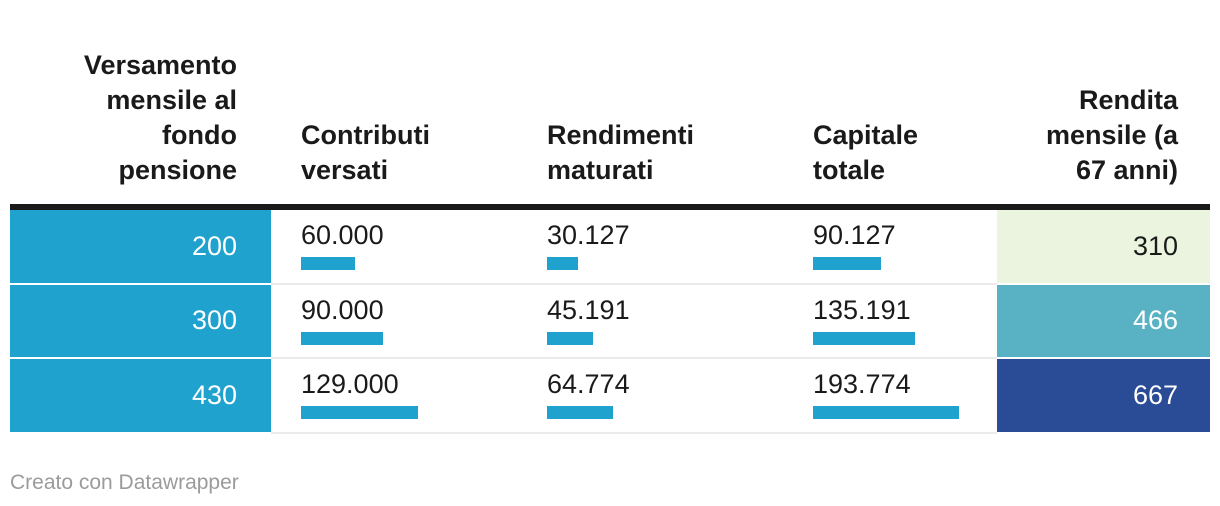  What do you see at coordinates (588, 235) in the screenshot?
I see `cell-value: 30.127` at bounding box center [588, 235].